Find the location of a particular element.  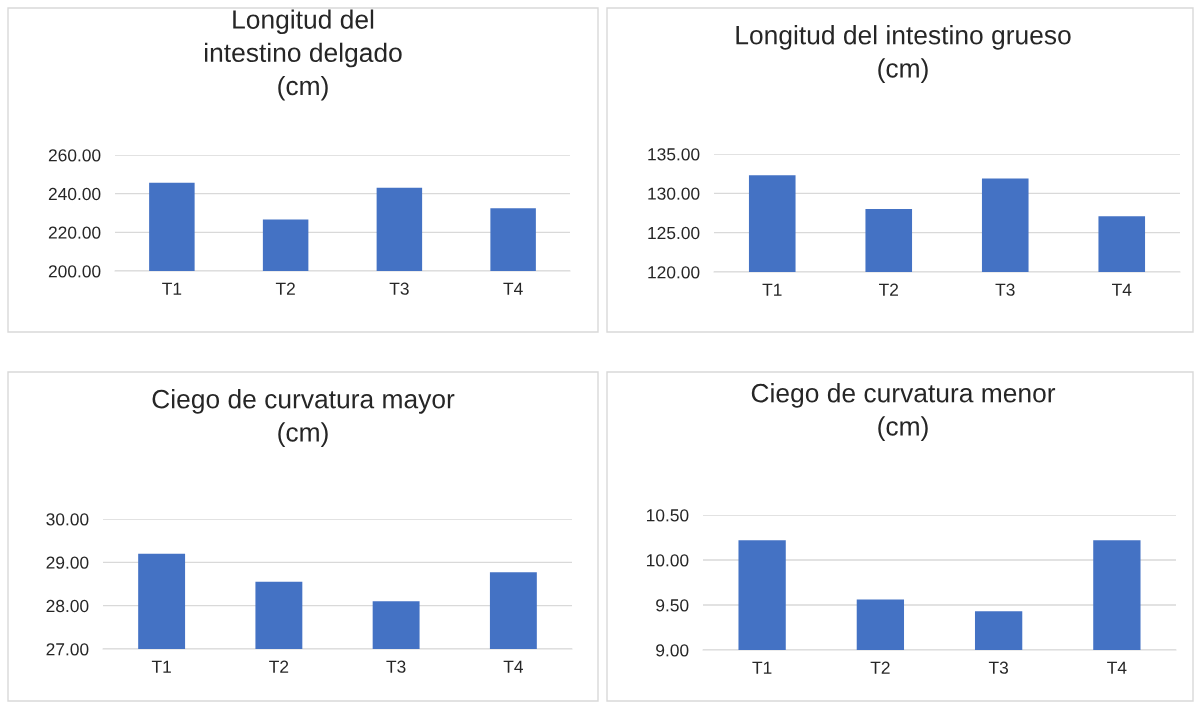

y-tick-label: 9.50 is located at coordinates (672, 605).